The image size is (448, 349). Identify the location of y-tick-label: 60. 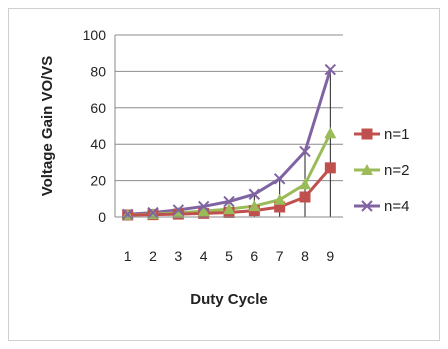
(98, 108).